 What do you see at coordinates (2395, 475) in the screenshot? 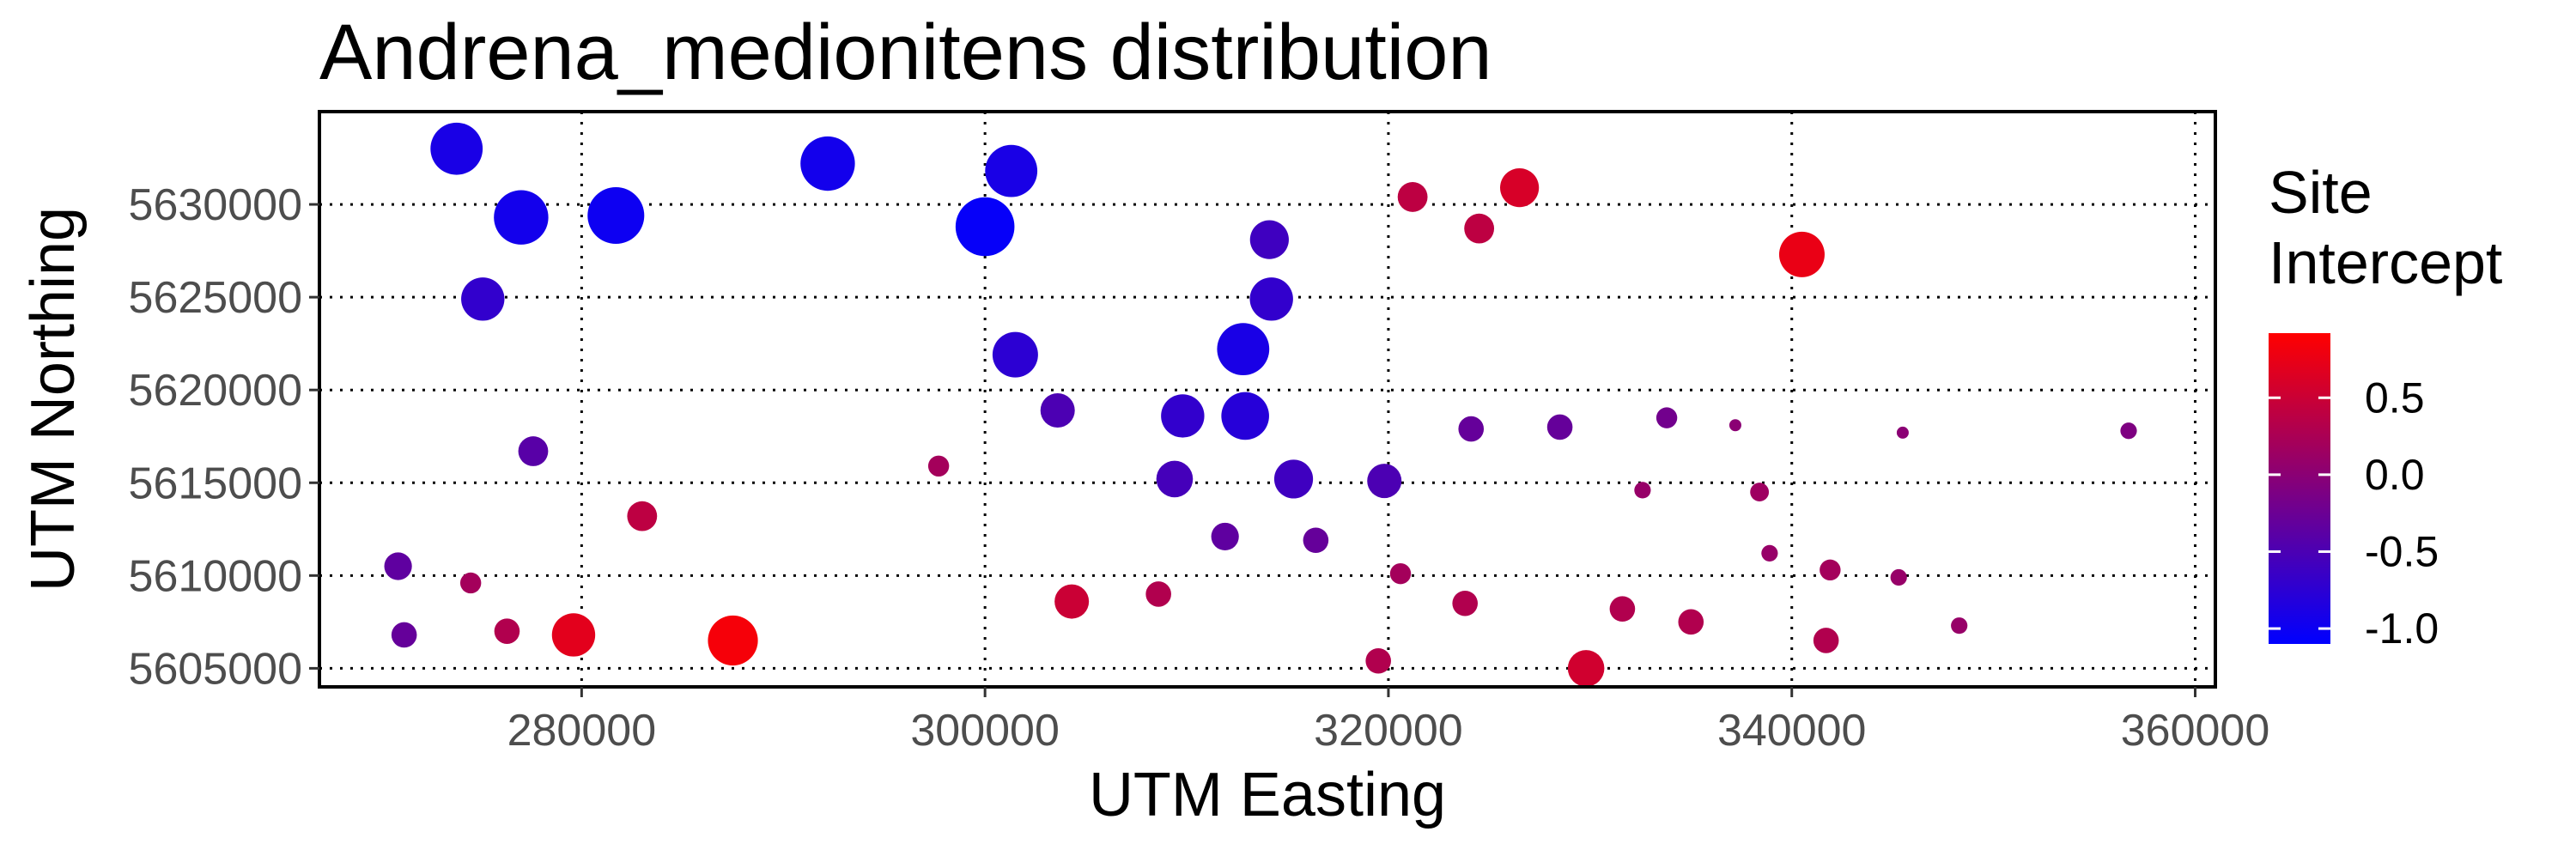
I see `colorbar-tick-label: 0.0` at bounding box center [2395, 475].